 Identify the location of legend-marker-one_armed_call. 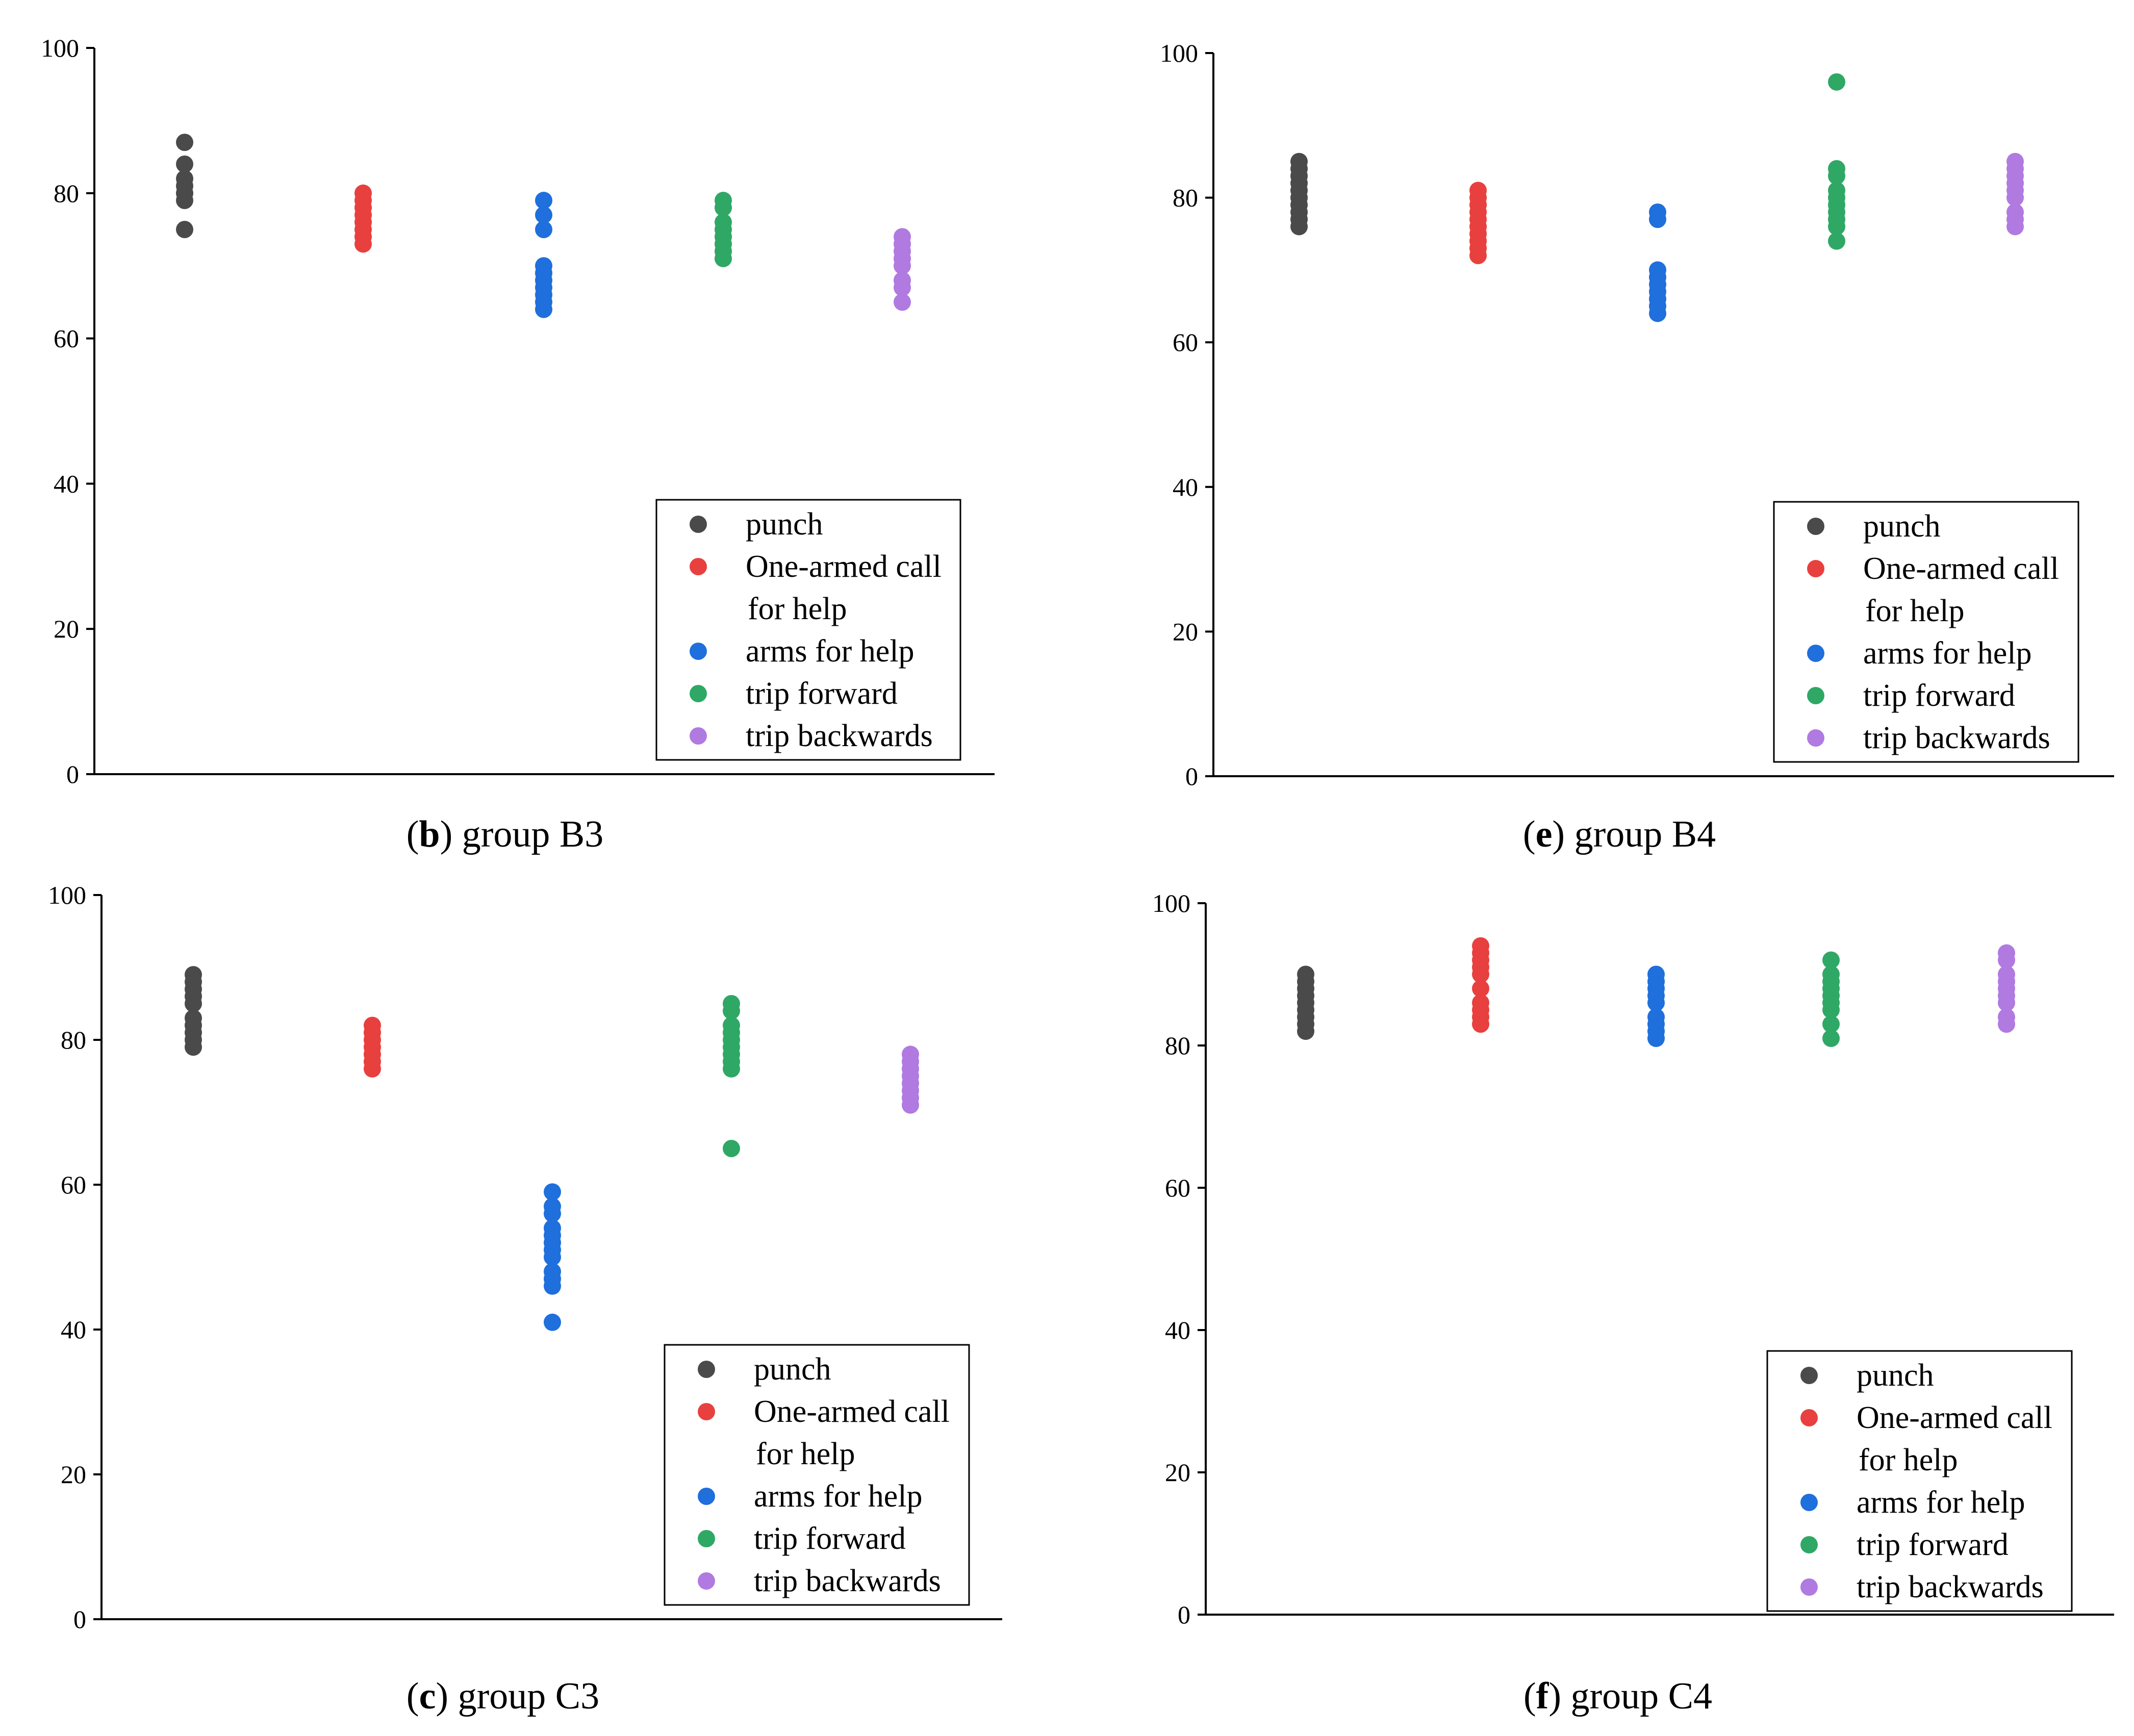
(698, 566).